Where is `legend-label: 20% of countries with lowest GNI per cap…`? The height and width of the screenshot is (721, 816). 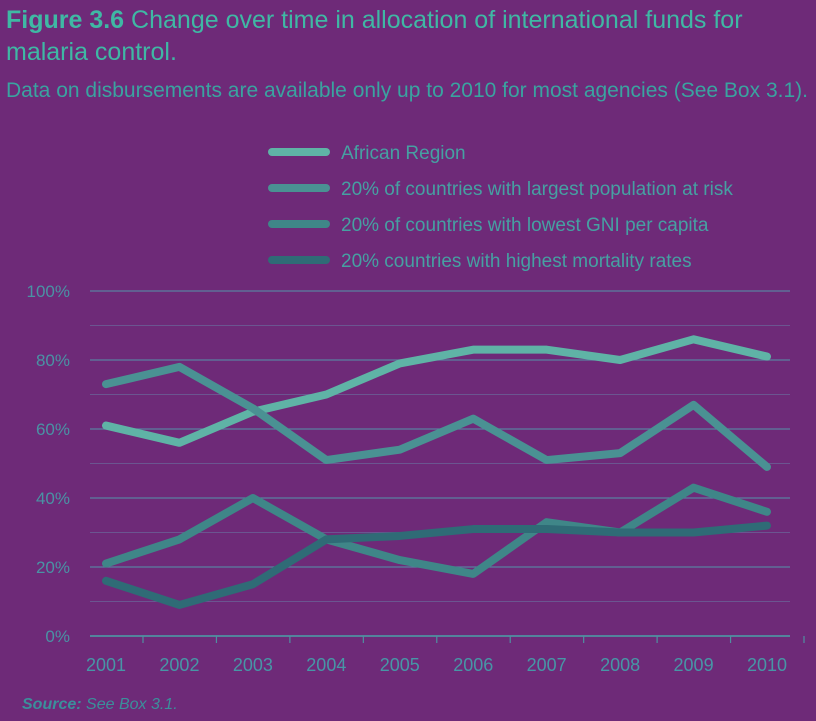 legend-label: 20% of countries with lowest GNI per cap… is located at coordinates (525, 225).